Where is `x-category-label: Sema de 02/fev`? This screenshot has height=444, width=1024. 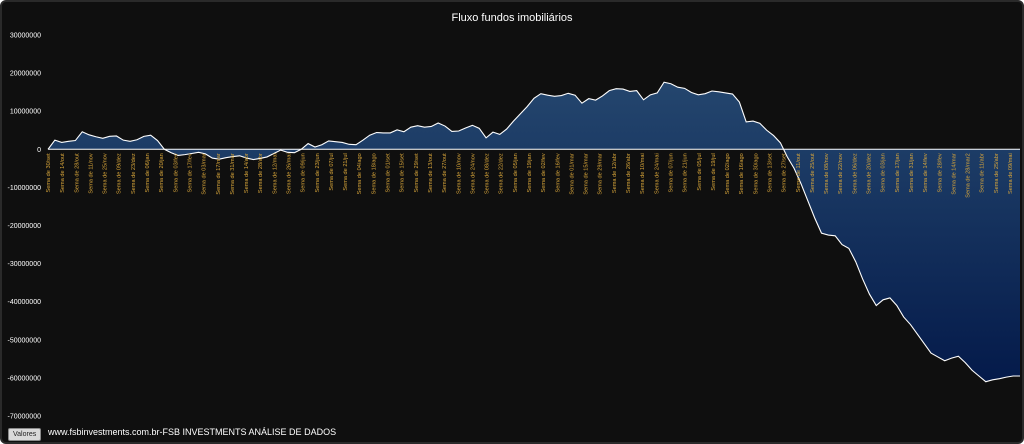 x-category-label: Sema de 02/fev is located at coordinates (544, 172).